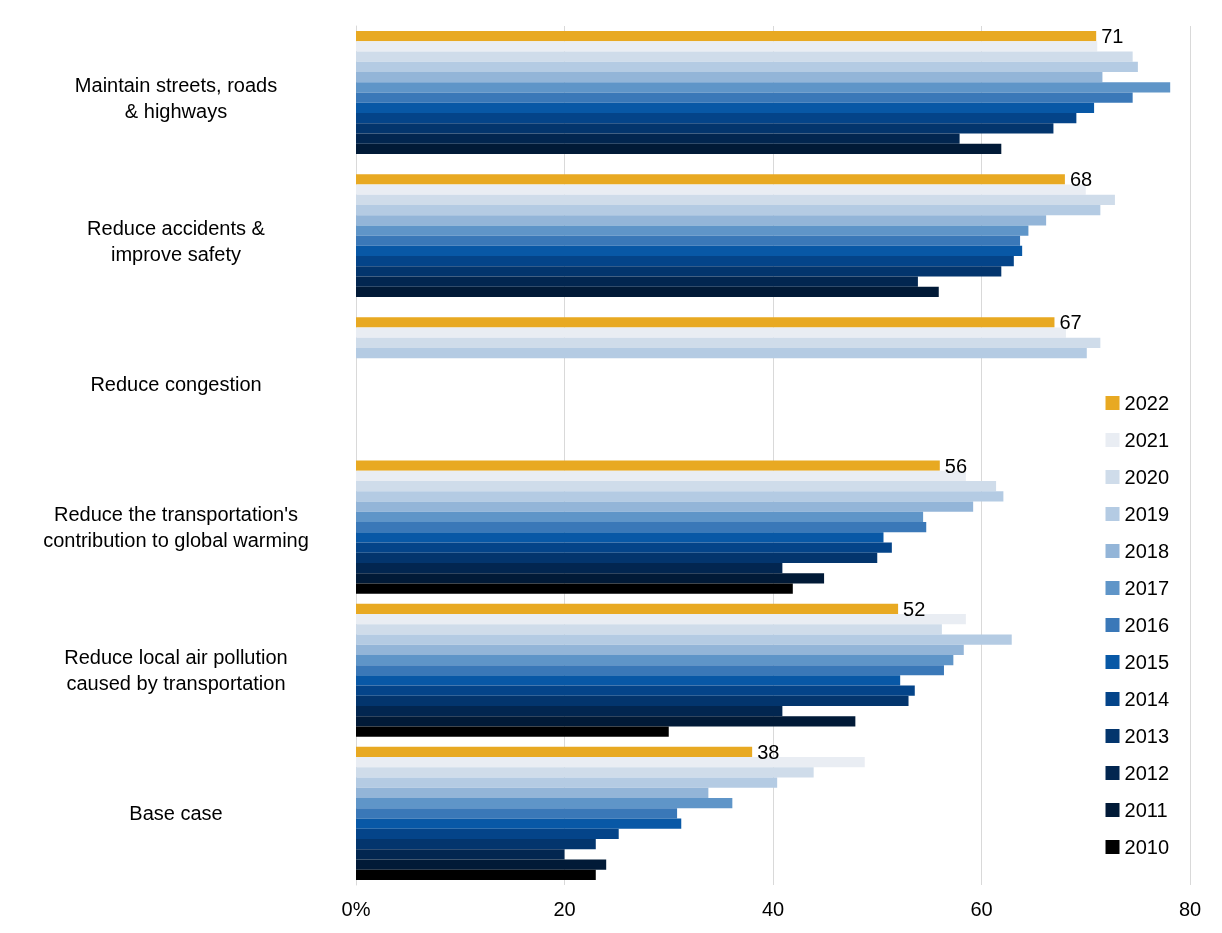  Describe the element at coordinates (1147, 514) in the screenshot. I see `legend-label: 2019` at that location.